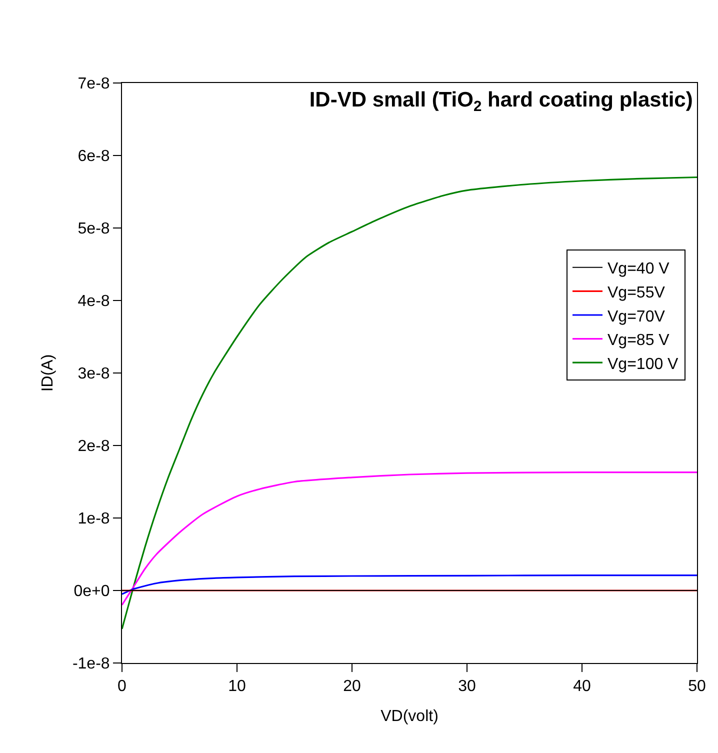 The image size is (718, 753). Describe the element at coordinates (501, 102) in the screenshot. I see `chart-title: ID-VD small (TiO$_{2}$ hard coating plastic)` at that location.